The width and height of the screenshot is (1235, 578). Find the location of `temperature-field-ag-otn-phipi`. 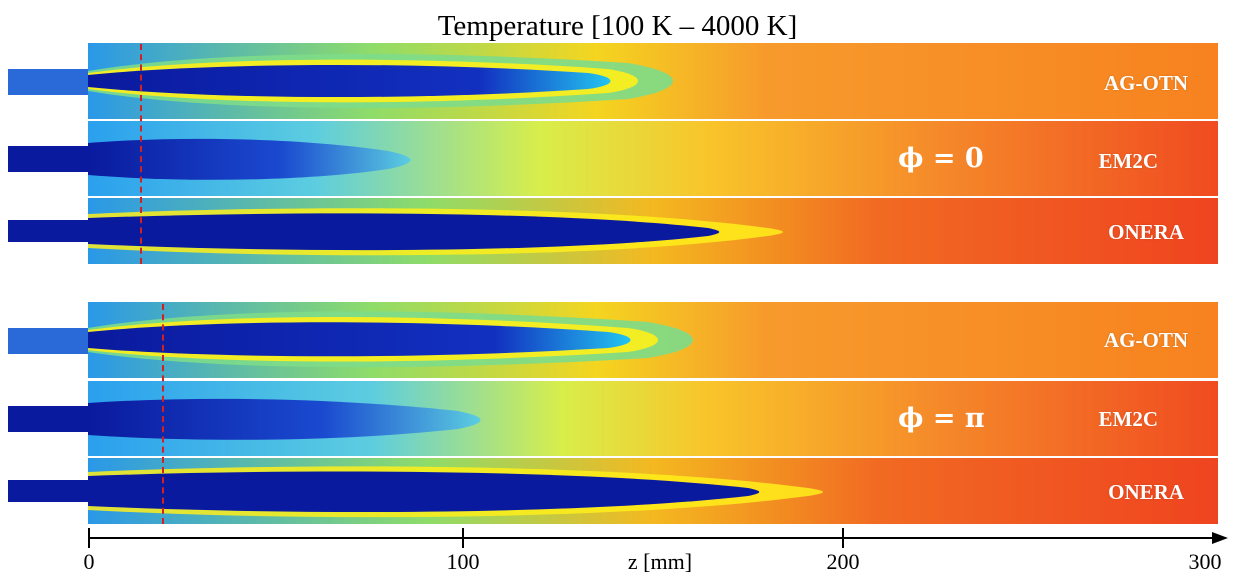

temperature-field-ag-otn-phipi is located at coordinates (613, 340).